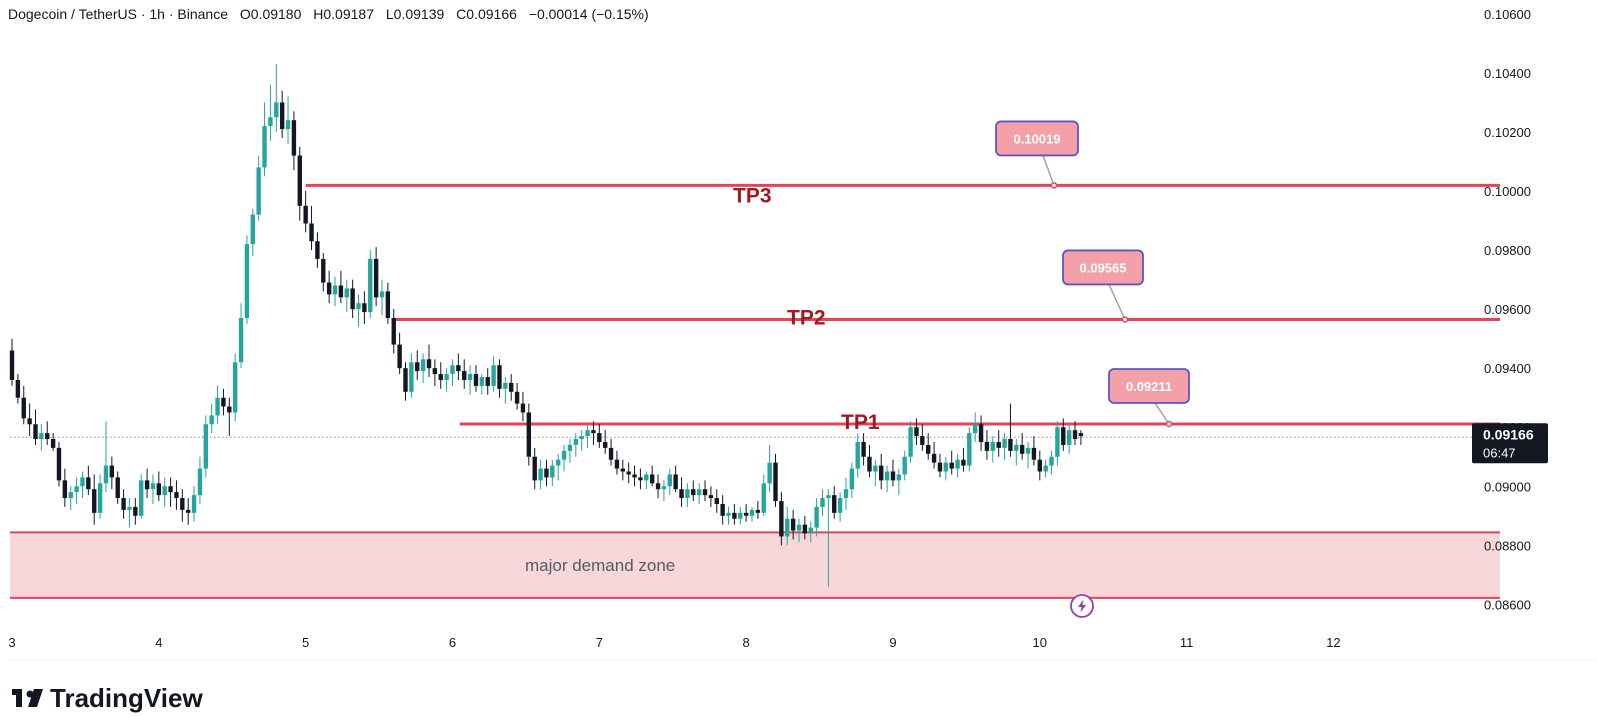 The image size is (1597, 716). What do you see at coordinates (1149, 398) in the screenshot?
I see `tp1-callout: 0.09211` at bounding box center [1149, 398].